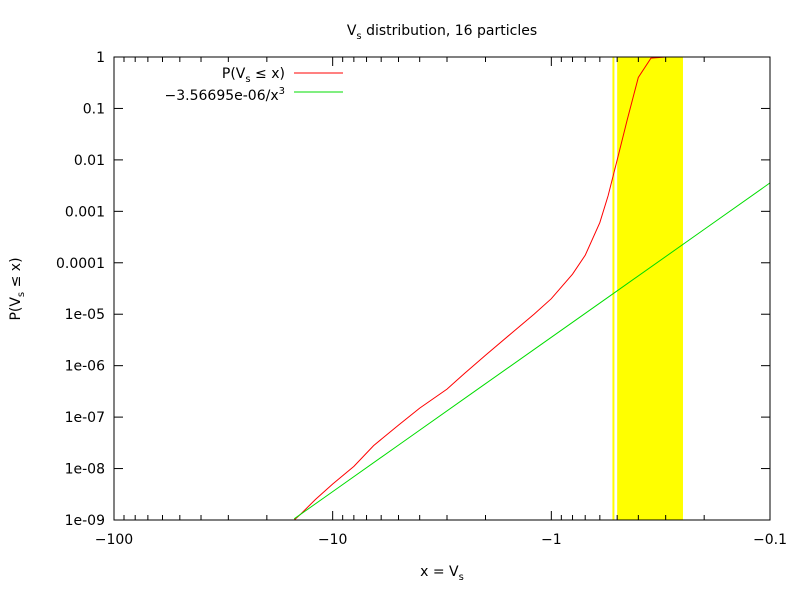 The image size is (800, 600). I want to click on chart-title: Vs distribution, 16 particles, so click(442, 32).